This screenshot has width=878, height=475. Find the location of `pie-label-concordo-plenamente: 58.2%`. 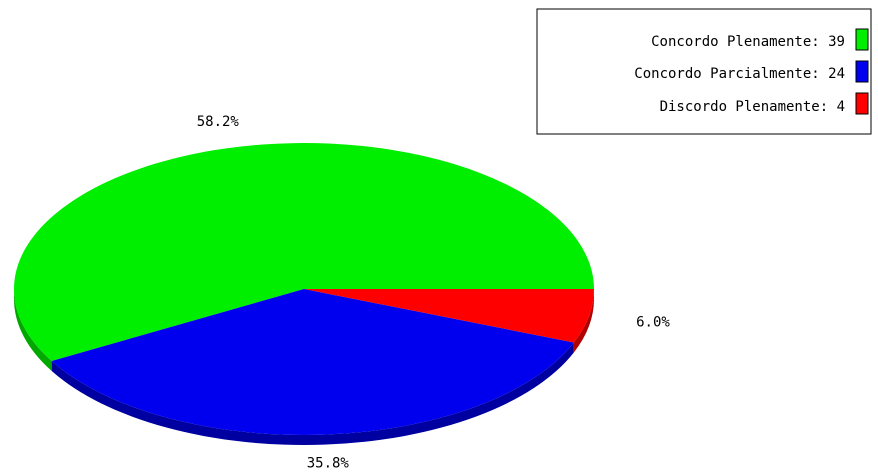

pie-label-concordo-plenamente: 58.2% is located at coordinates (218, 122).